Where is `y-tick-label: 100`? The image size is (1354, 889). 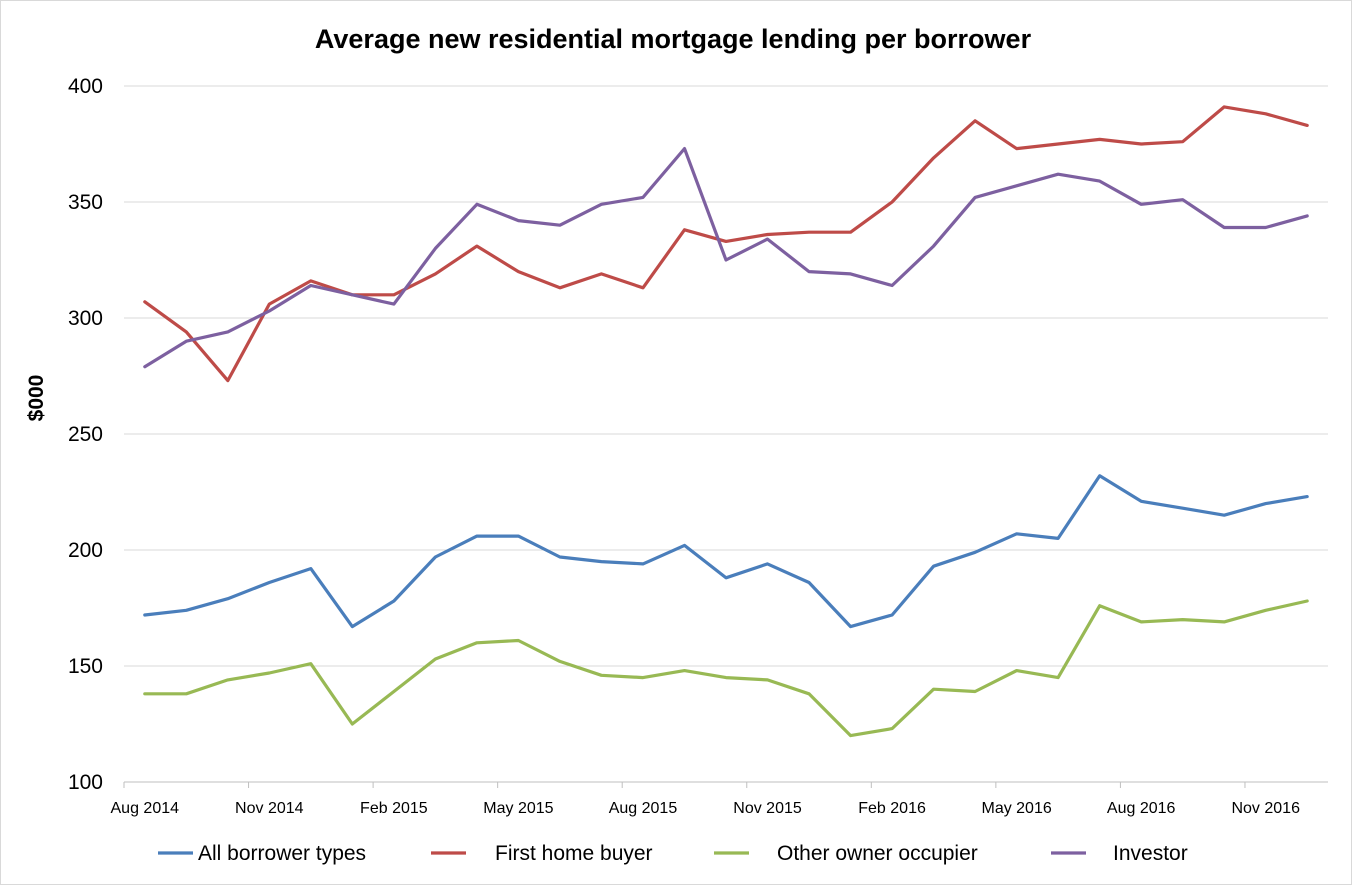
y-tick-label: 100 is located at coordinates (85, 782).